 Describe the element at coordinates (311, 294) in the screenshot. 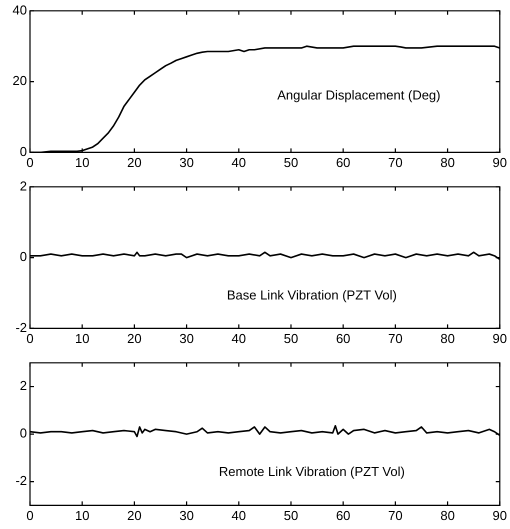

I see `annotation: Base Link Vibration (PZT Vol)` at that location.